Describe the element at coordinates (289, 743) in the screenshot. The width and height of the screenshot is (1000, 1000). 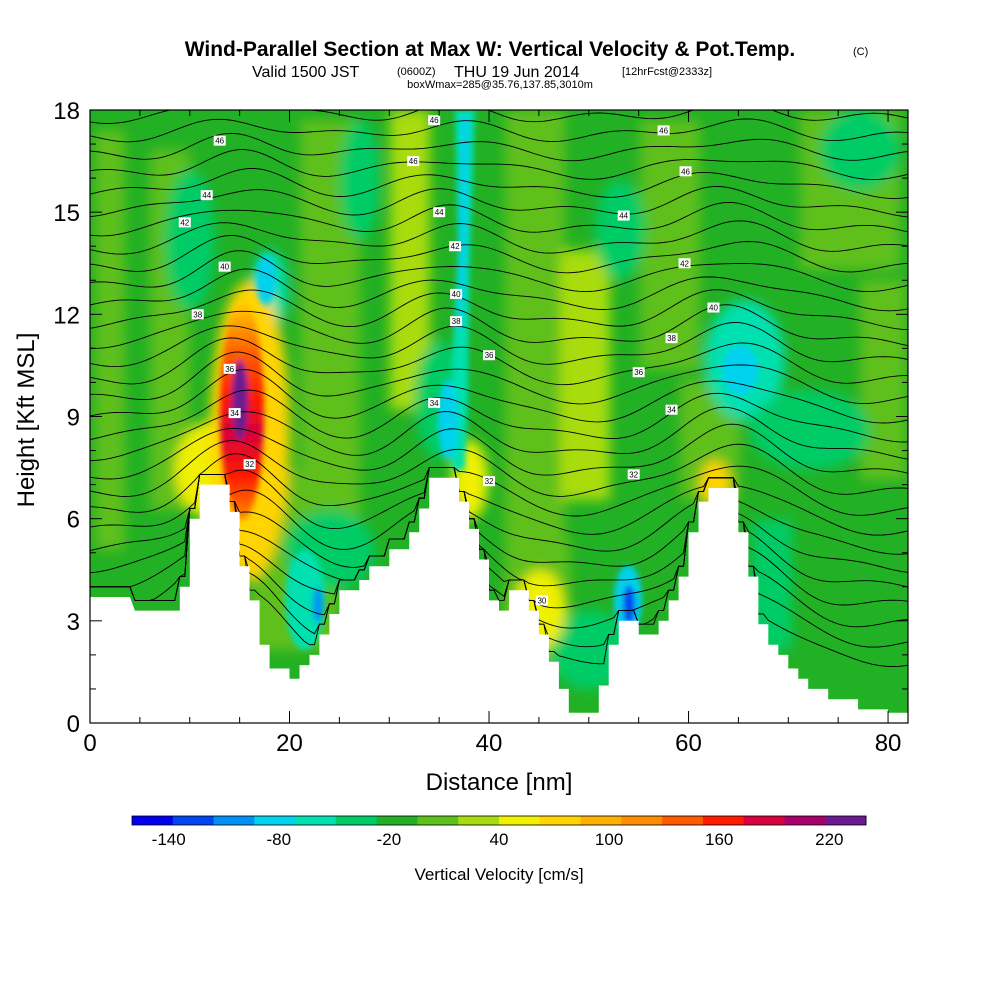
I see `x-tick-label: 20` at that location.